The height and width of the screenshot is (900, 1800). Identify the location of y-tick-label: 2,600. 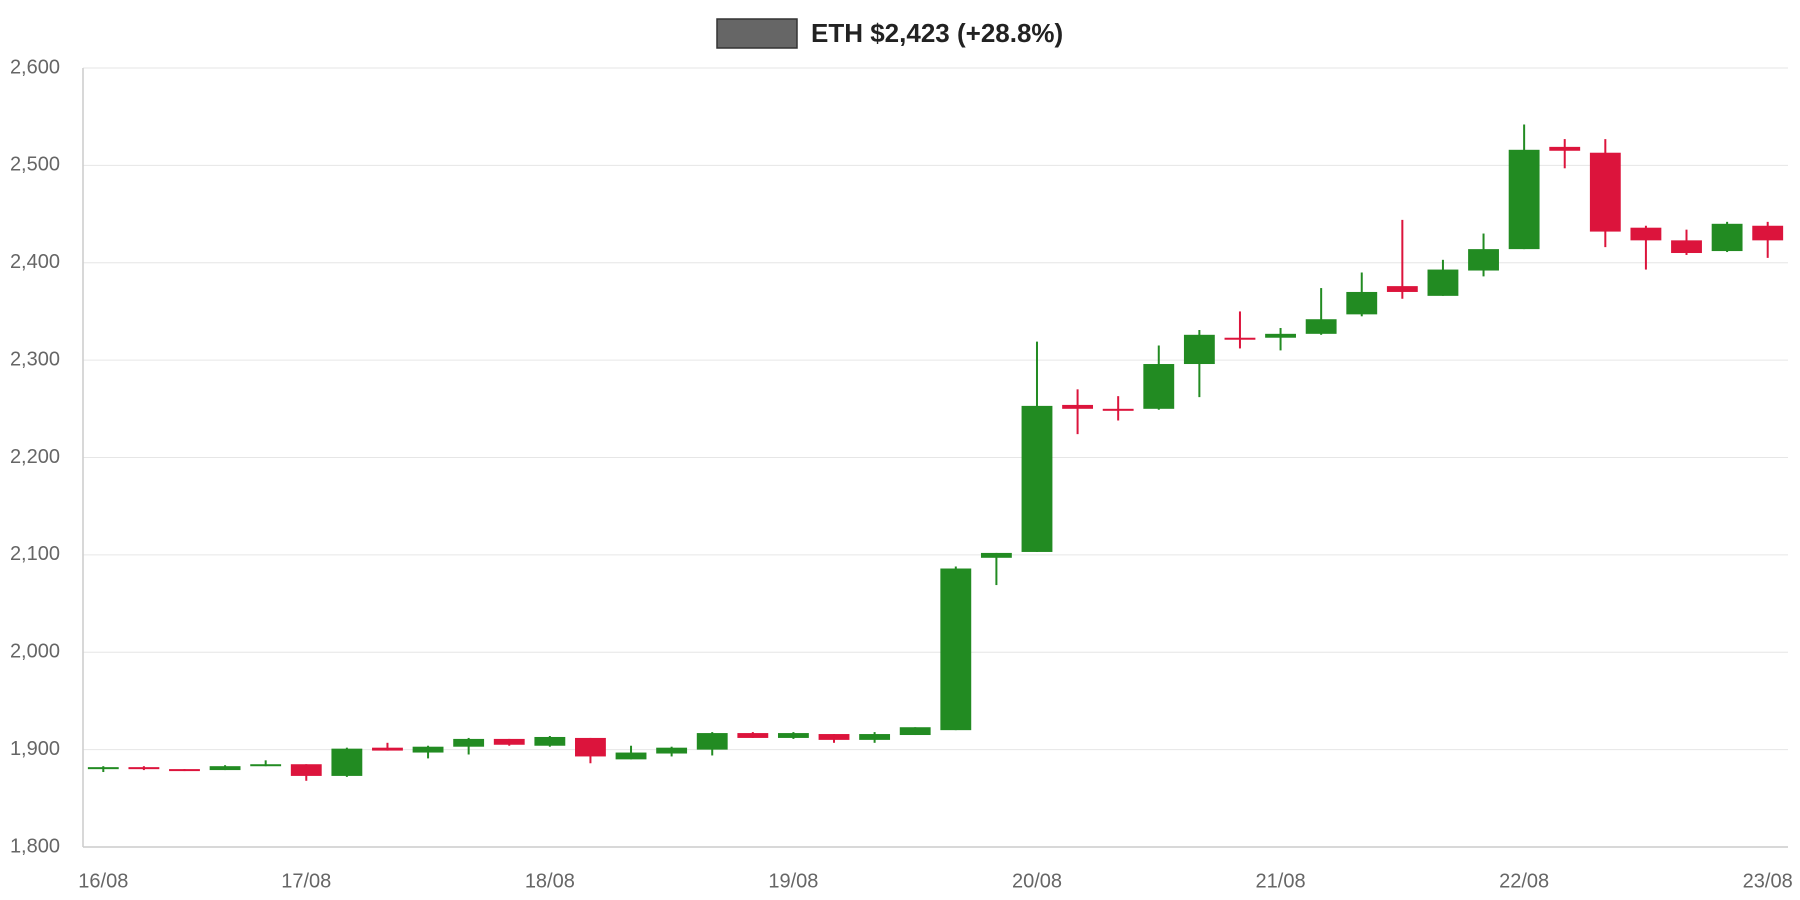
(35, 67).